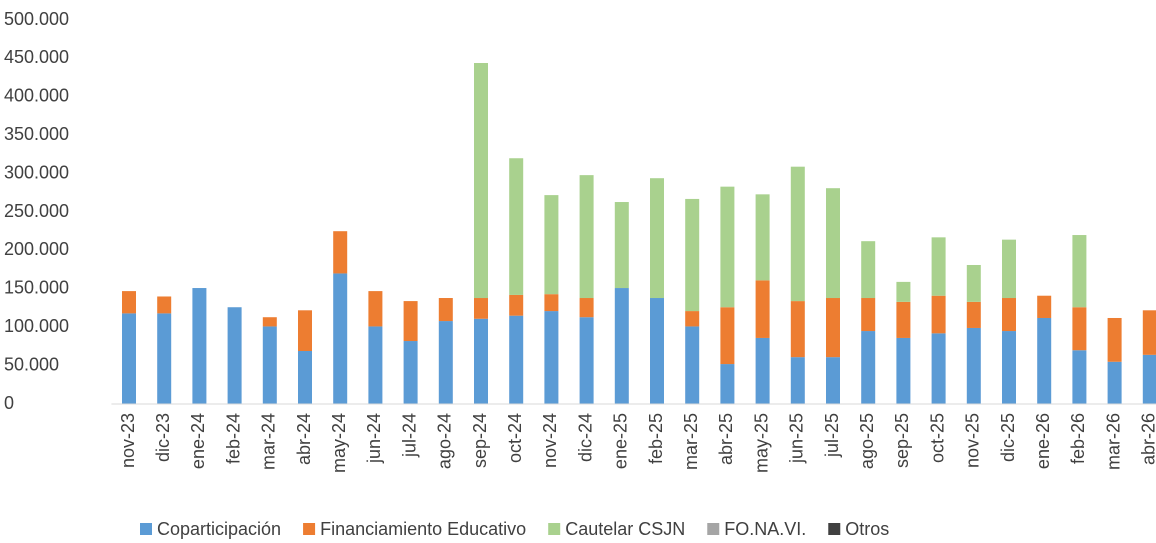  Describe the element at coordinates (973, 440) in the screenshot. I see `x-tick-label: nov-25` at that location.